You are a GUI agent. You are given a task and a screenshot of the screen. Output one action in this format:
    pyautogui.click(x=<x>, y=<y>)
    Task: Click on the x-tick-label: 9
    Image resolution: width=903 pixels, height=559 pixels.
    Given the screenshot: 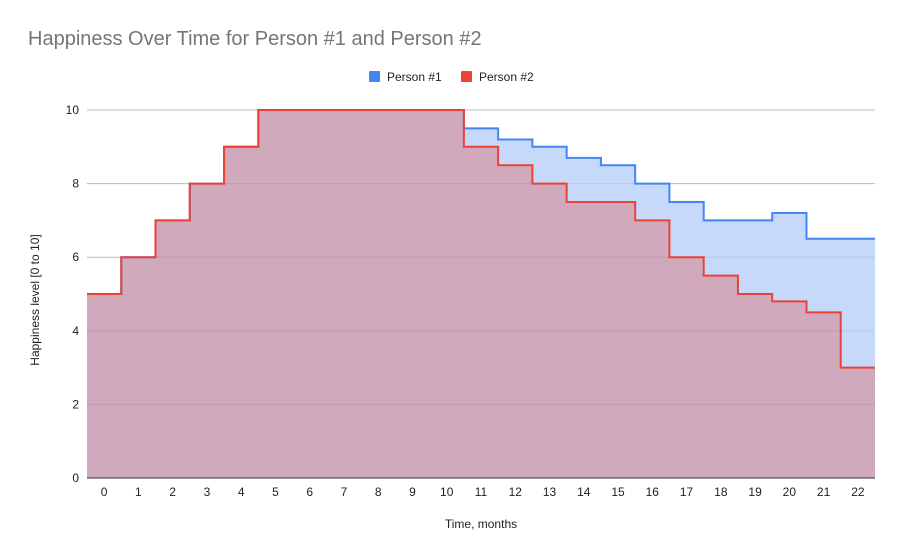 What is the action you would take?
    pyautogui.click(x=412, y=492)
    